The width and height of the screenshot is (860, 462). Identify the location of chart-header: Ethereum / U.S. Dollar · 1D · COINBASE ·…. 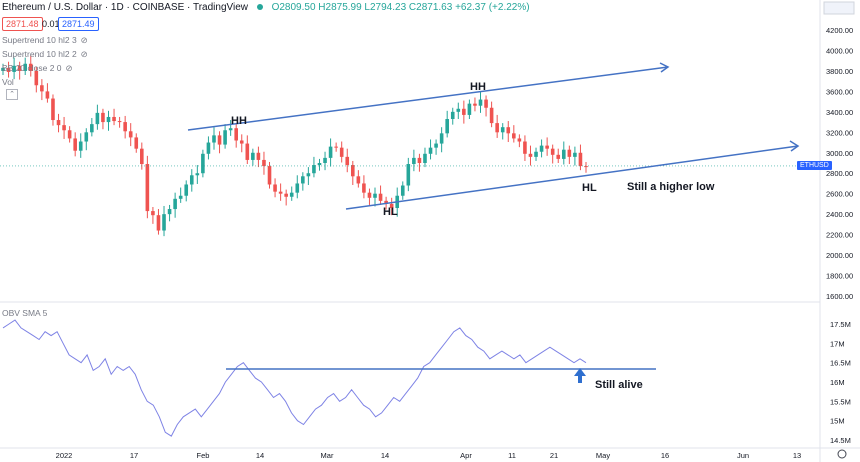
(266, 7).